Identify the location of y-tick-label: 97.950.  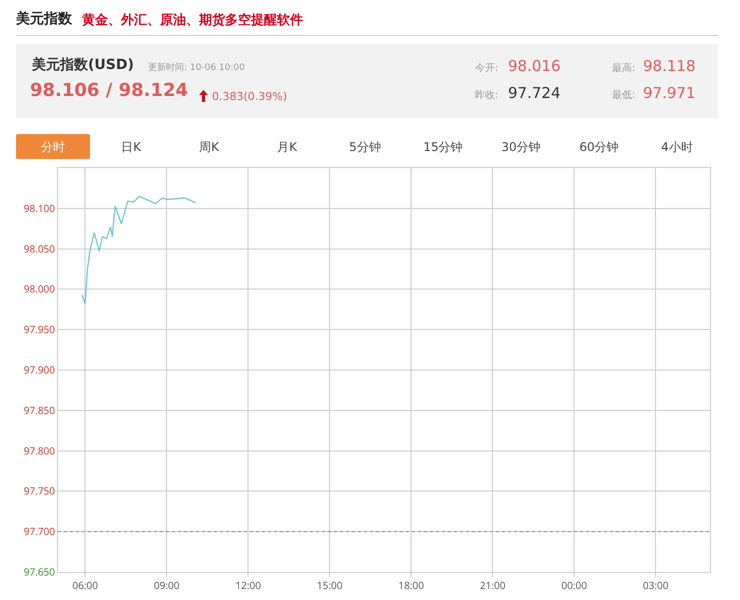
(40, 329).